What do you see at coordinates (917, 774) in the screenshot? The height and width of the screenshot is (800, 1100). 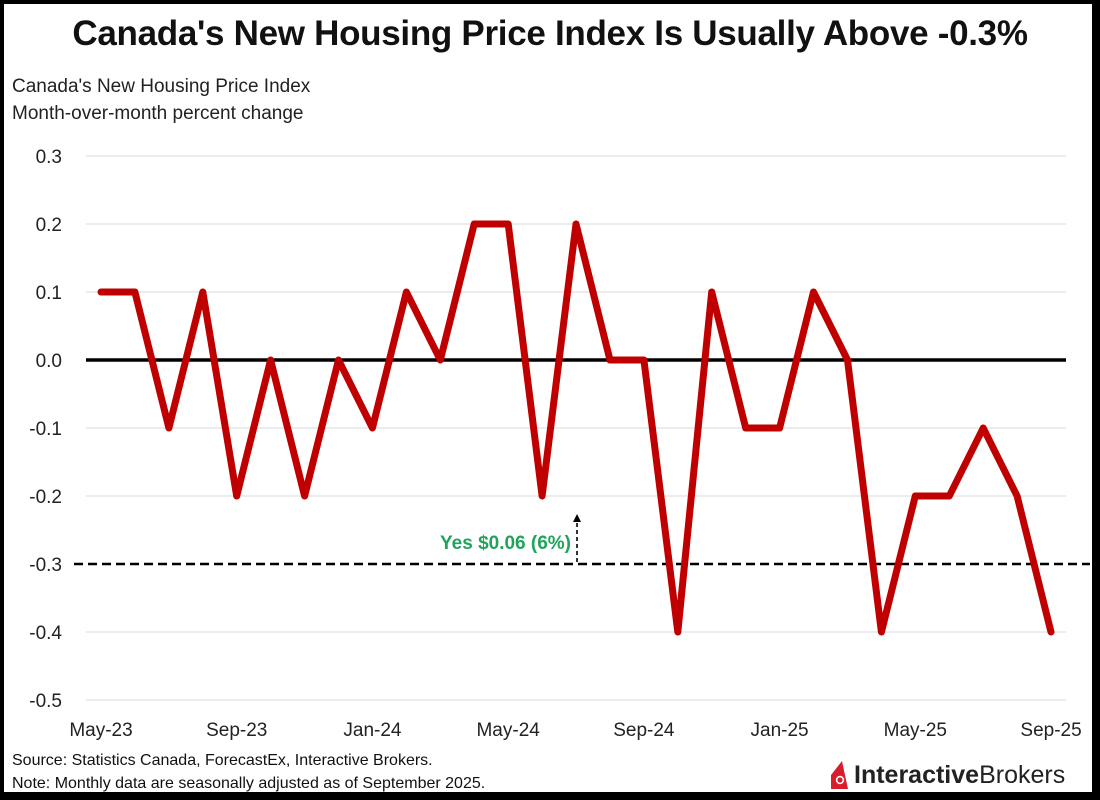 I see `logo-text-bold: Interactive` at bounding box center [917, 774].